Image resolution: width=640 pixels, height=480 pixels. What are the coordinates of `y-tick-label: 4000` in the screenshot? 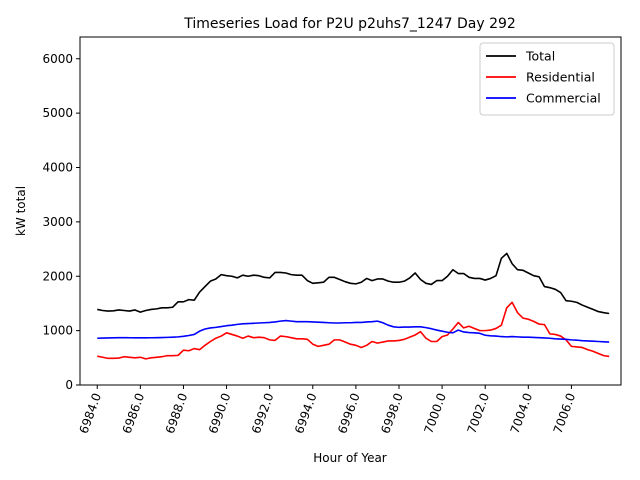 It's located at (57, 168).